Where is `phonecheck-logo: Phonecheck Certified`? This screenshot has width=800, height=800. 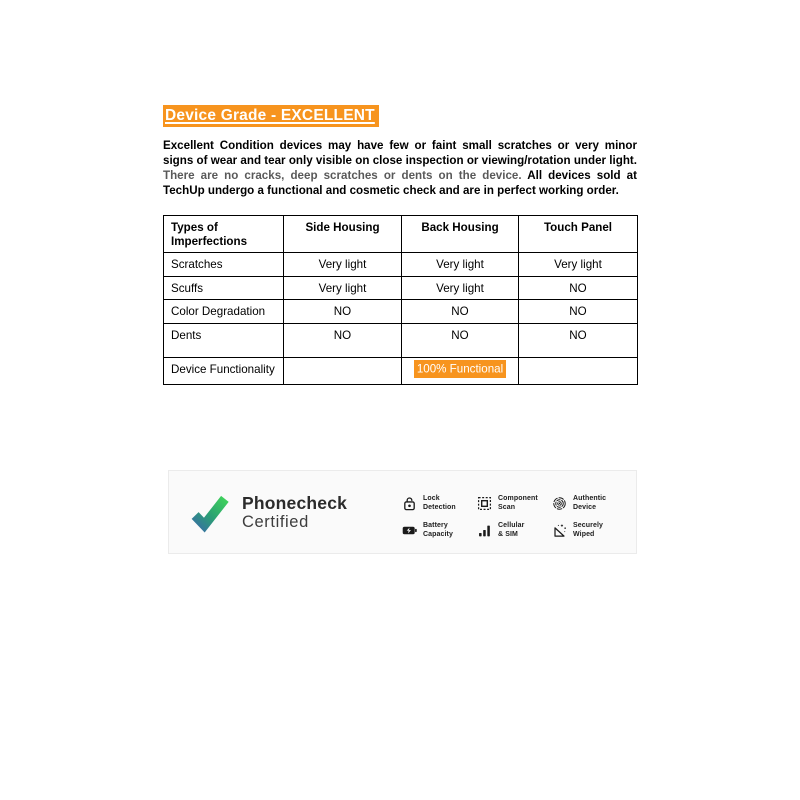
phonecheck-logo: Phonecheck Certified is located at coordinates (268, 512).